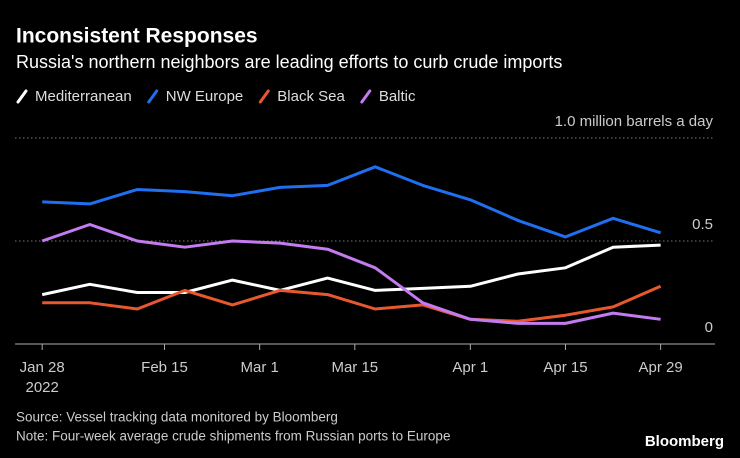 This screenshot has height=458, width=740. Describe the element at coordinates (470, 367) in the screenshot. I see `x-tick-label: Apr 1` at that location.